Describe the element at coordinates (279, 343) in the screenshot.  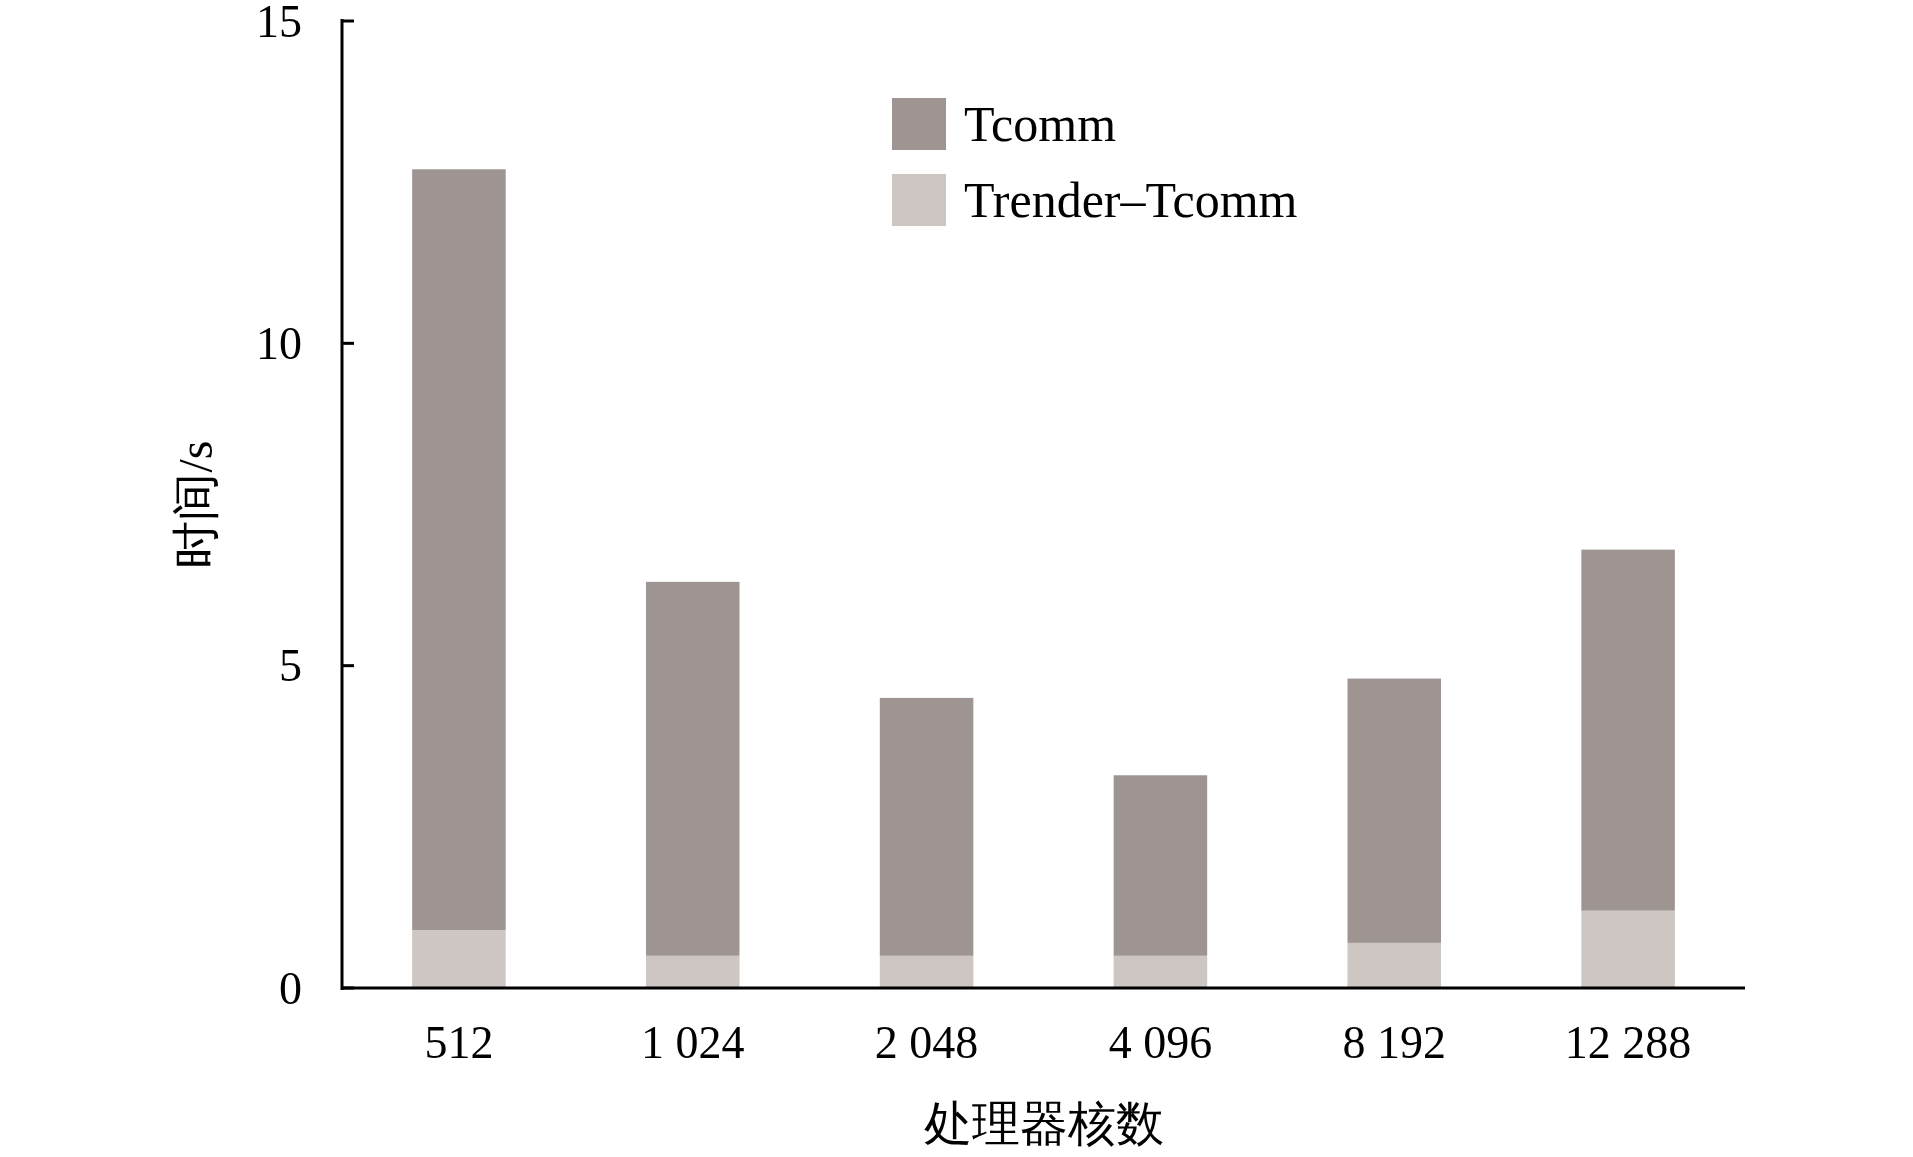
I see `y-tick-label: 10` at that location.